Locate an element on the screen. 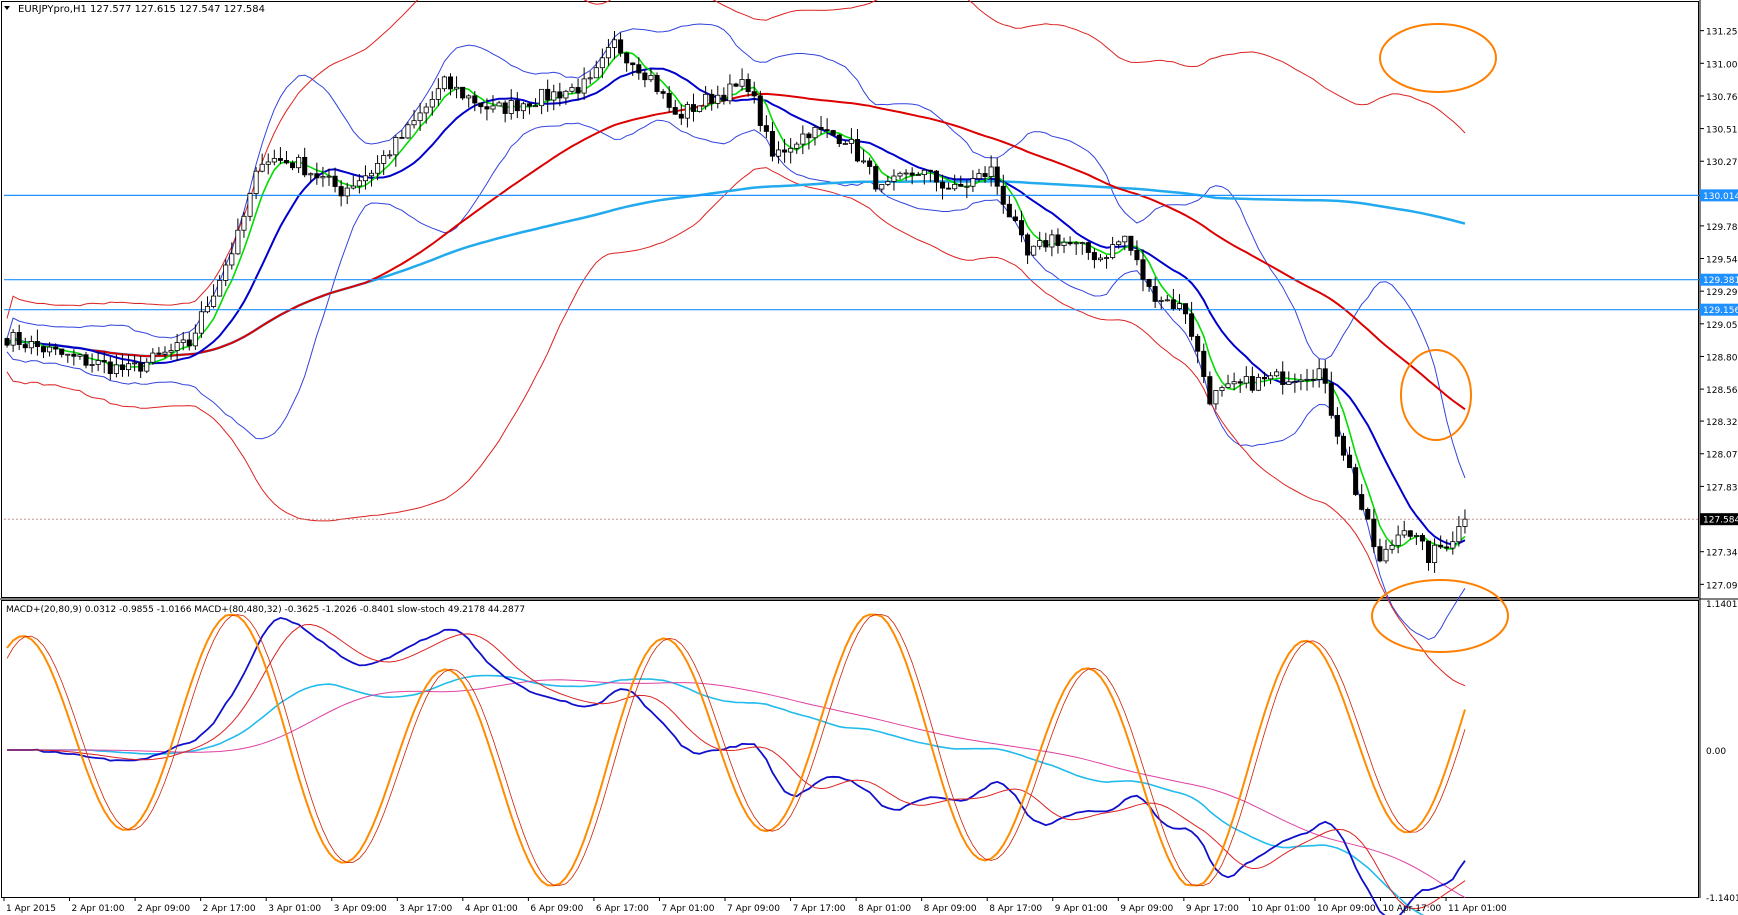 This screenshot has width=1738, height=915. x-tick-label: 10 Apr 17:00 is located at coordinates (1411, 909).